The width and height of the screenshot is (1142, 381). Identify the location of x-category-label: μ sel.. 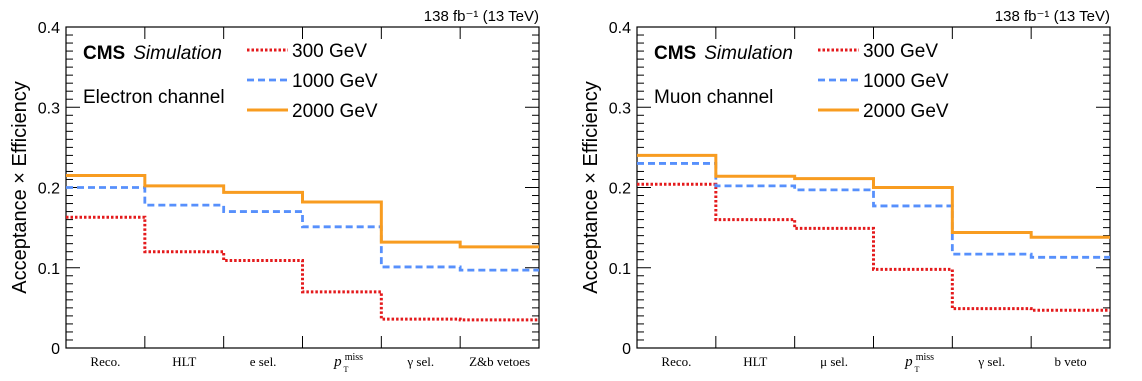
(834, 361).